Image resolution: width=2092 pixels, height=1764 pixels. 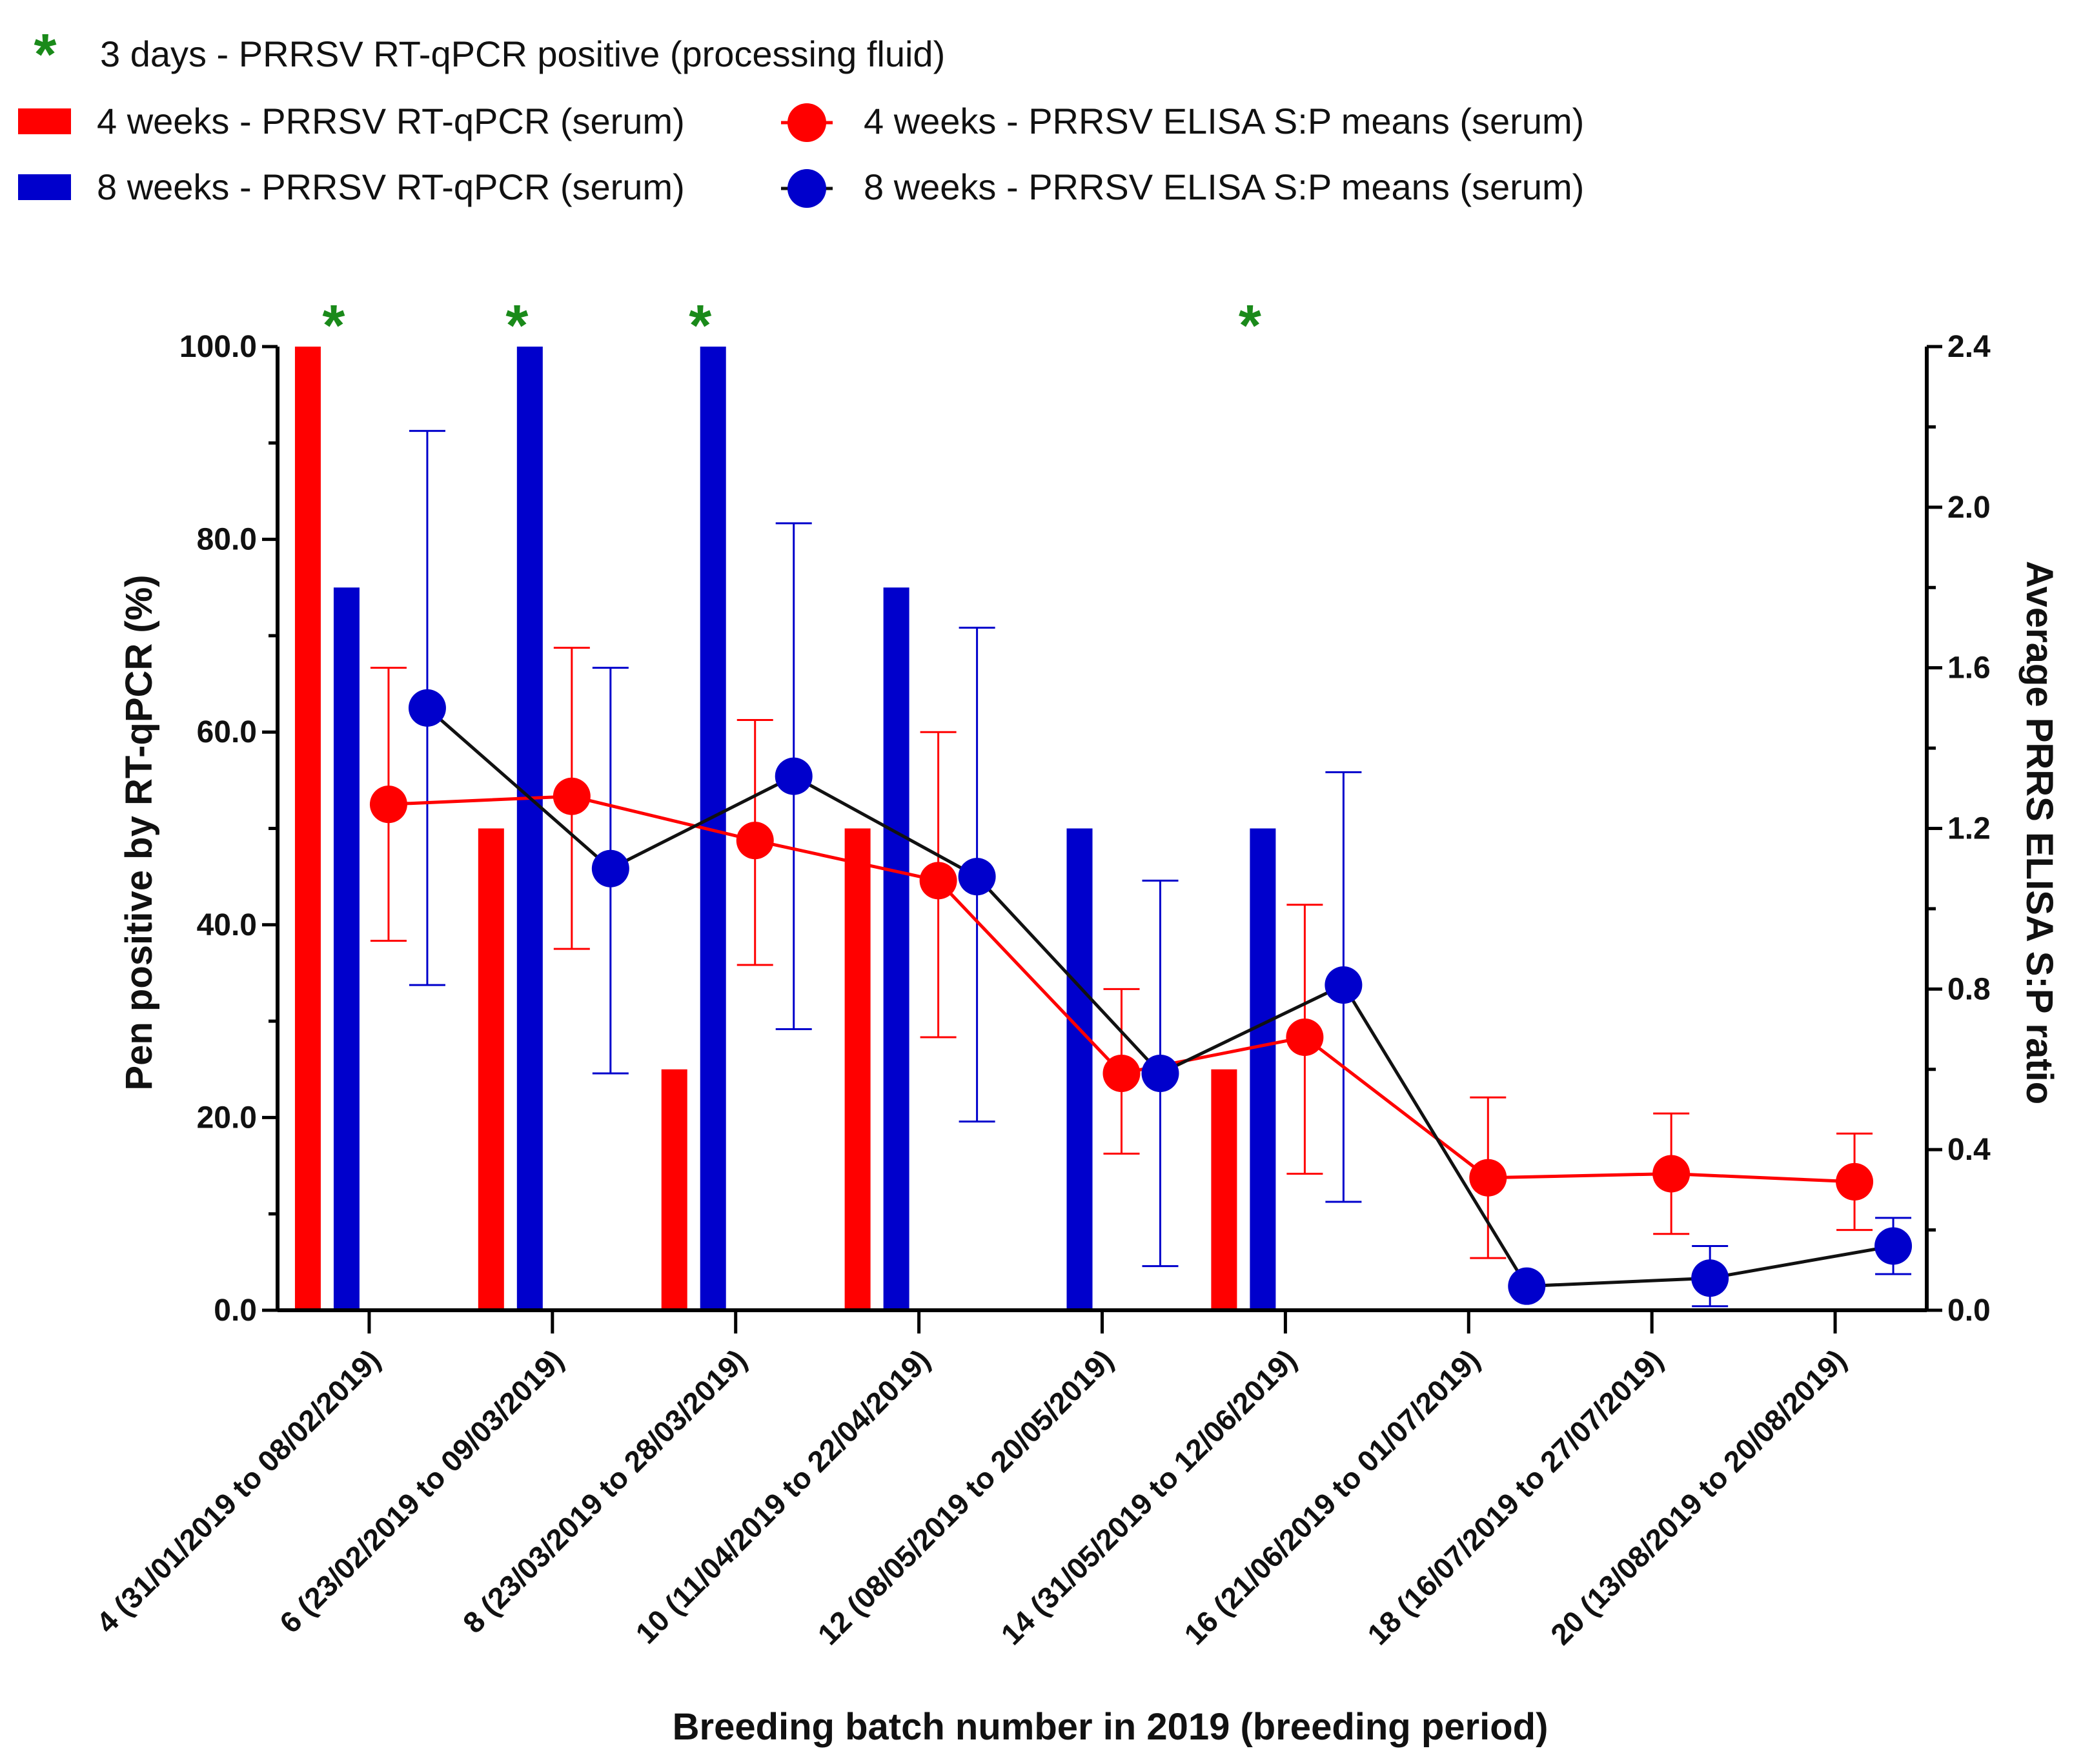 What do you see at coordinates (235, 1310) in the screenshot?
I see `y-left-tick-label-0: 0.0` at bounding box center [235, 1310].